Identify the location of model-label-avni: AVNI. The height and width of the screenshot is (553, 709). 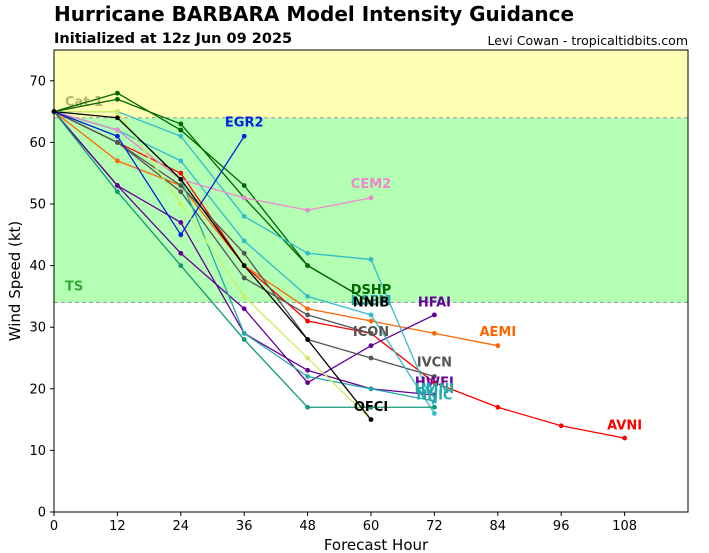
(624, 425).